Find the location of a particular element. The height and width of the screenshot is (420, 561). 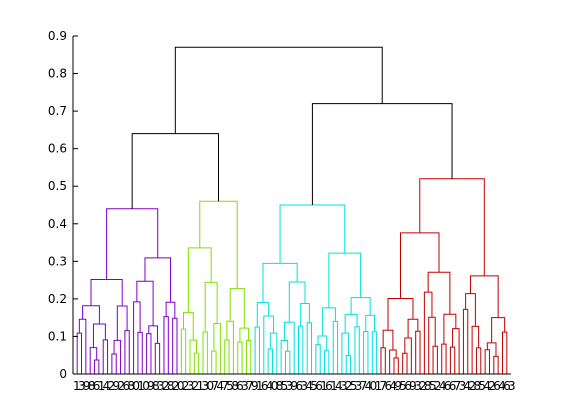

y-tick-label: 0.1 is located at coordinates (57, 336).